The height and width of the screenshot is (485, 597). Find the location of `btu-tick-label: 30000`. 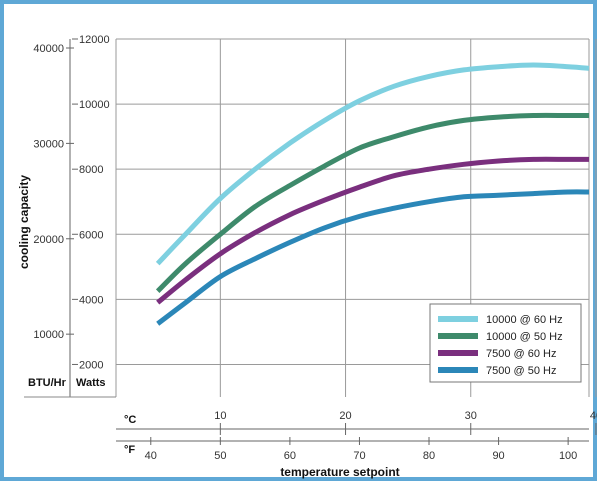

btu-tick-label: 30000 is located at coordinates (48, 144).